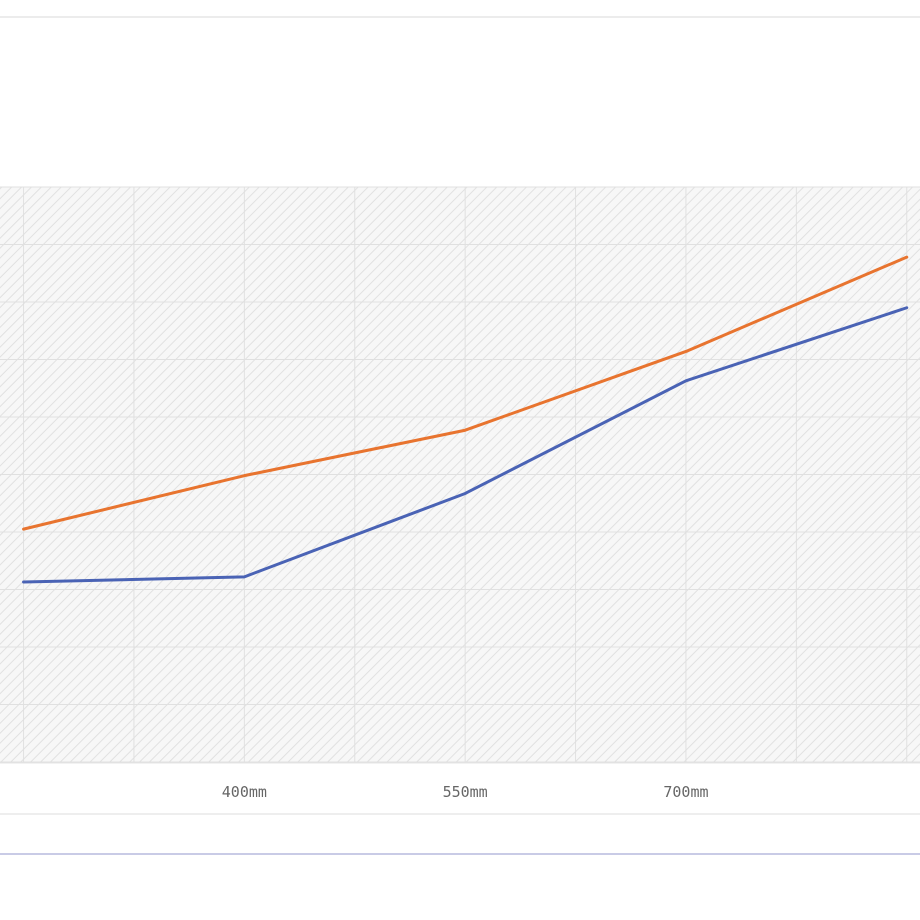 This screenshot has width=920, height=920. I want to click on x-axis-ticks: 400mm 550mm 700mm, so click(465, 792).